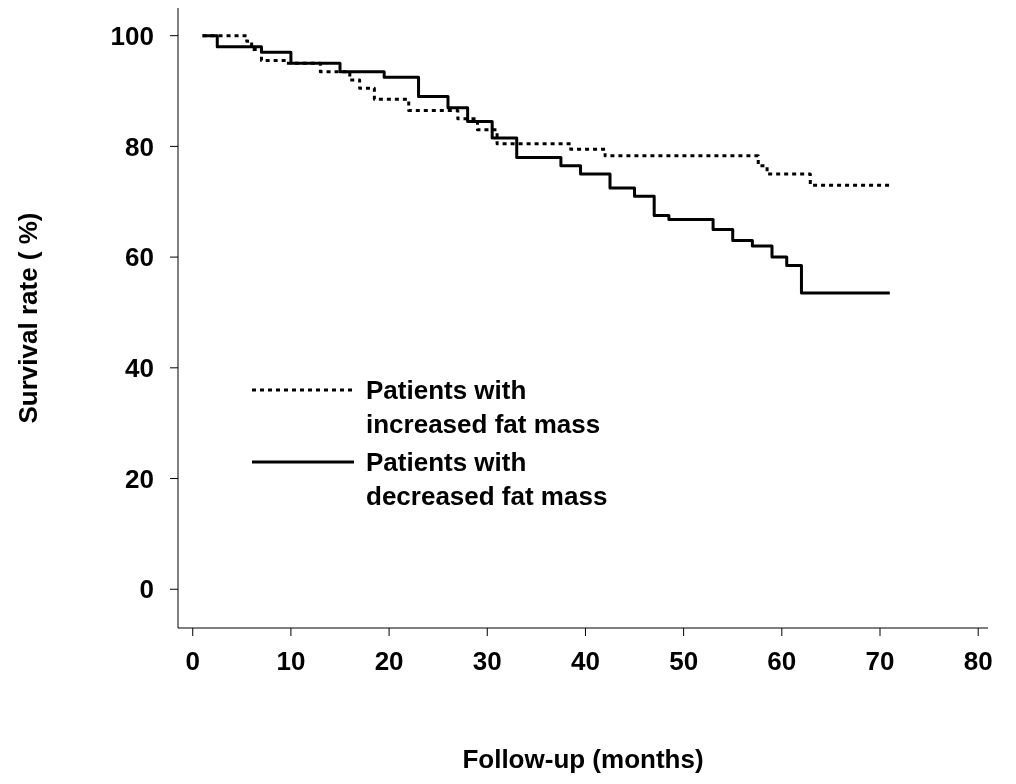 The height and width of the screenshot is (784, 1016). What do you see at coordinates (684, 661) in the screenshot?
I see `x-tick-label: 50` at bounding box center [684, 661].